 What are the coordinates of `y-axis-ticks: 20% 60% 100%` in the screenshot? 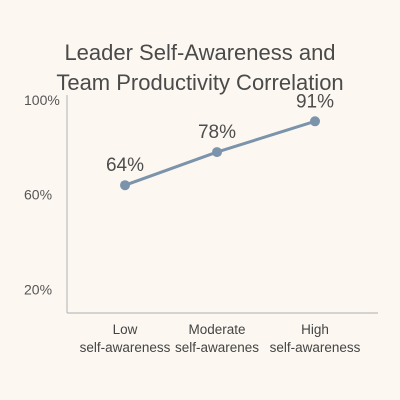 It's located at (42, 194).